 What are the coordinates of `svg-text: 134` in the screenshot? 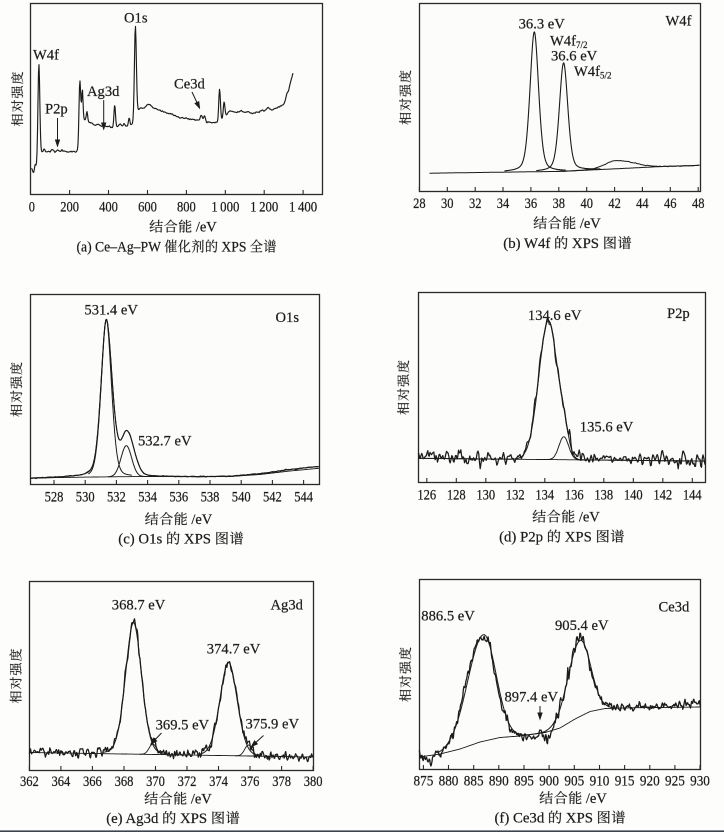 It's located at (544, 496).